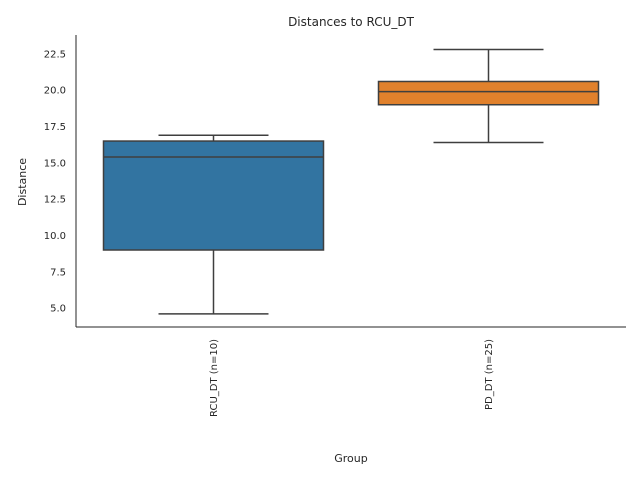 The height and width of the screenshot is (480, 640). Describe the element at coordinates (55, 54) in the screenshot. I see `y-tick-label: 22.5` at that location.